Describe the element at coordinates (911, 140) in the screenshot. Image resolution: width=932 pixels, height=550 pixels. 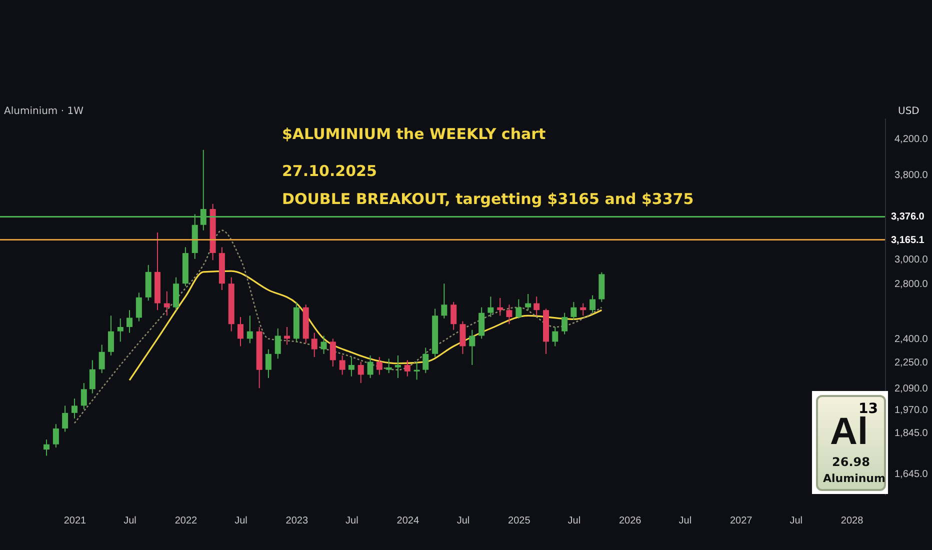
I see `y-tick-label: 4,200.0` at that location.